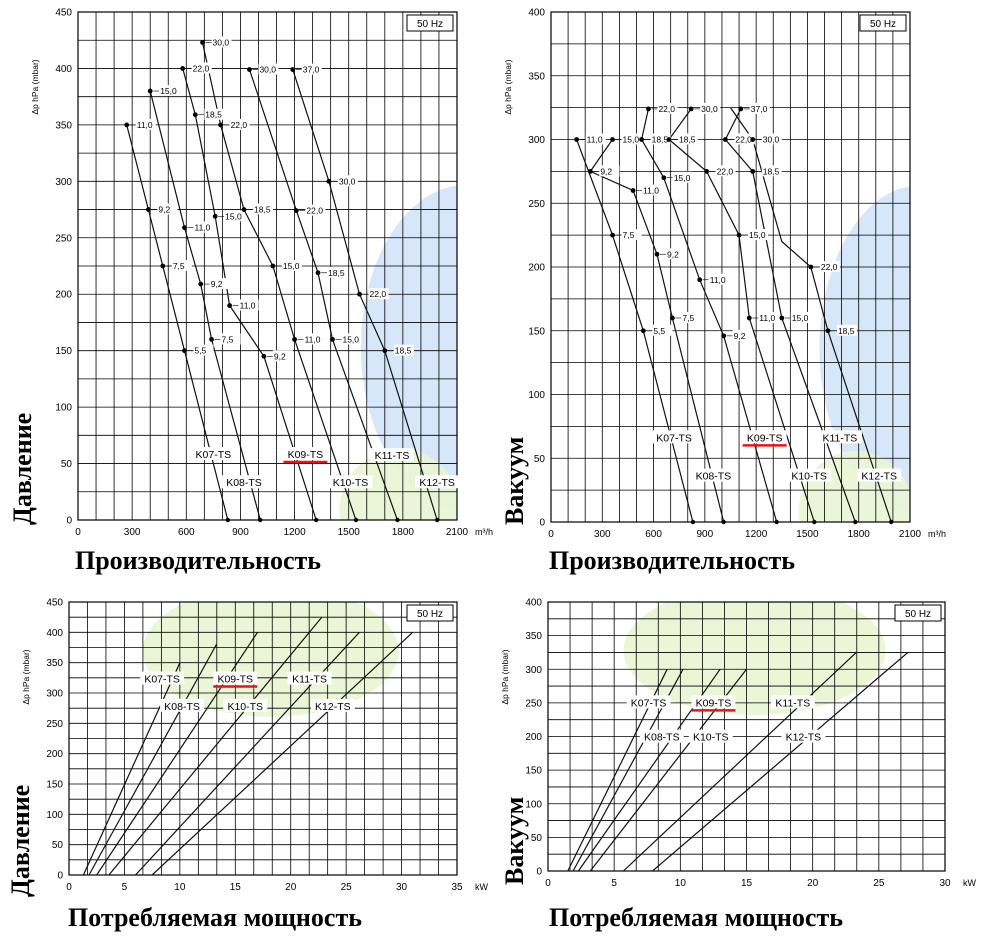 Image resolution: width=994 pixels, height=941 pixels. Describe the element at coordinates (270, 659) in the screenshot. I see `green-zone` at that location.